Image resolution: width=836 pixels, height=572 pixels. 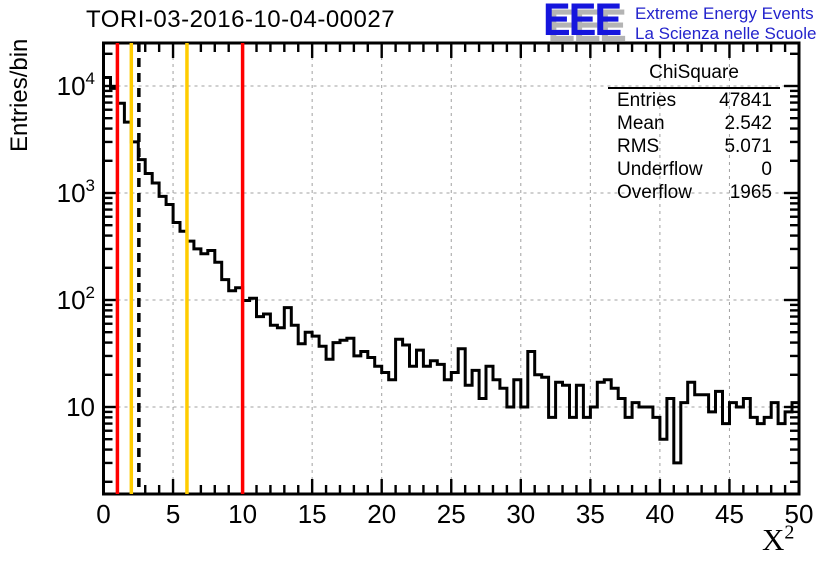 I want to click on x-tick-label: 35, so click(x=590, y=514).